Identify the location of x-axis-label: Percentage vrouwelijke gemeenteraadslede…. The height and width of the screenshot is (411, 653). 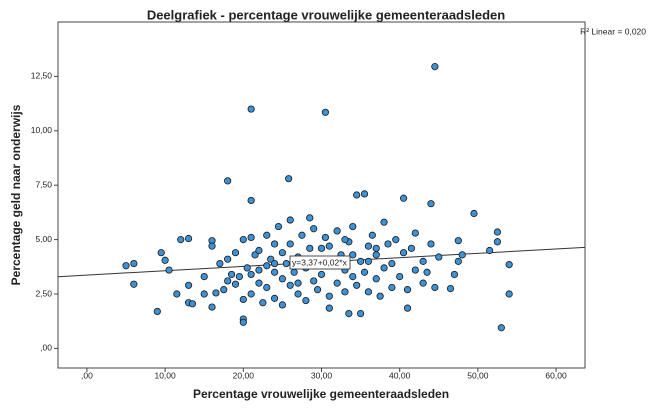
(321, 394).